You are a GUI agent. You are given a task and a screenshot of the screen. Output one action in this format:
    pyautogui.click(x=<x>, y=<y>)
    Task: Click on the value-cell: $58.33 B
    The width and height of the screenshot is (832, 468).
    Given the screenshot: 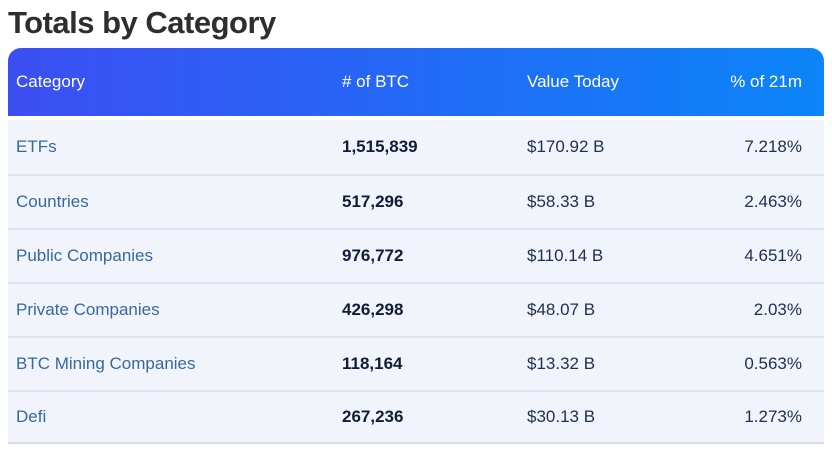 What is the action you would take?
    pyautogui.click(x=561, y=201)
    